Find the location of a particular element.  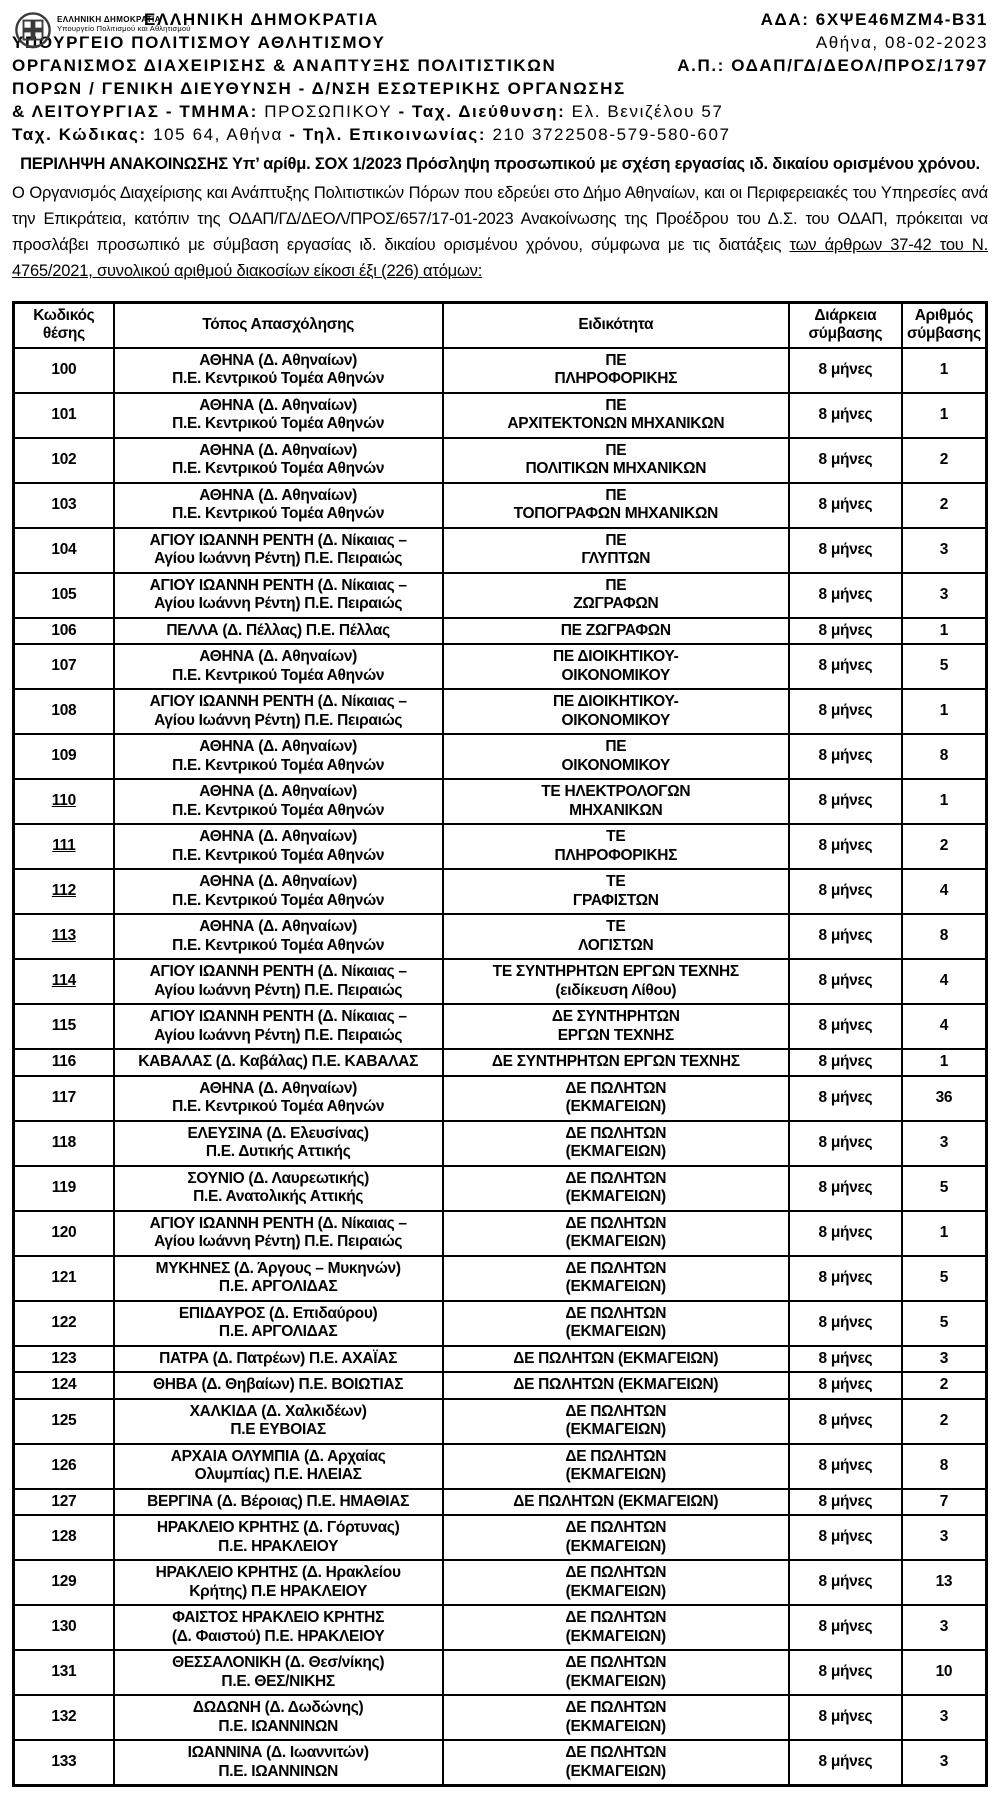

position-code: 113 is located at coordinates (63, 936).